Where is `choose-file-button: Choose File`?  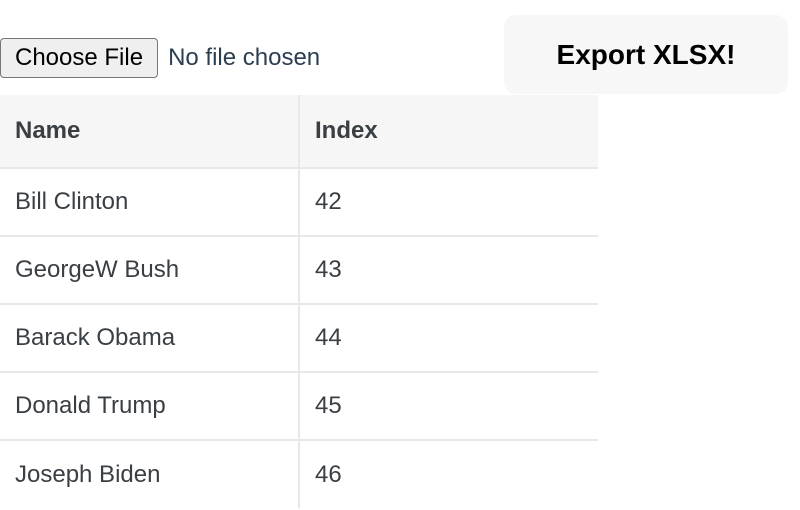 choose-file-button: Choose File is located at coordinates (79, 58).